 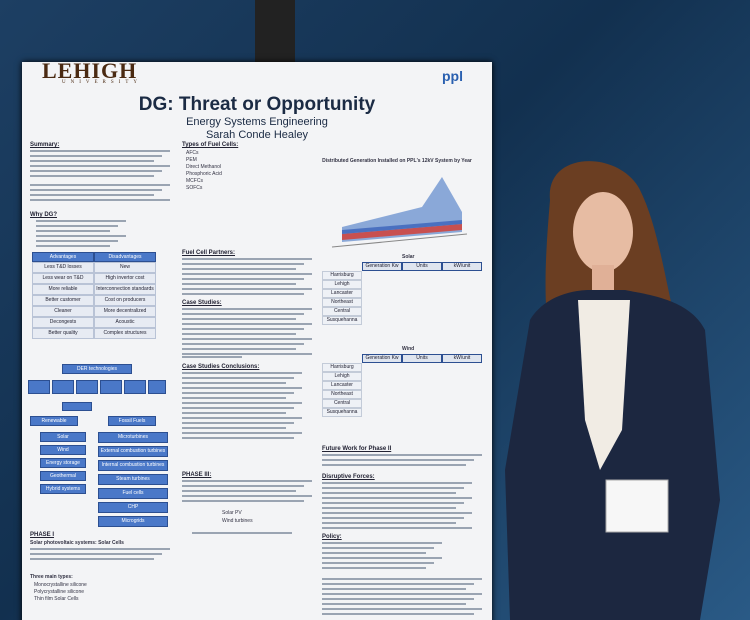 I want to click on list-item: Monocrystalline silicone, so click(x=60, y=585).